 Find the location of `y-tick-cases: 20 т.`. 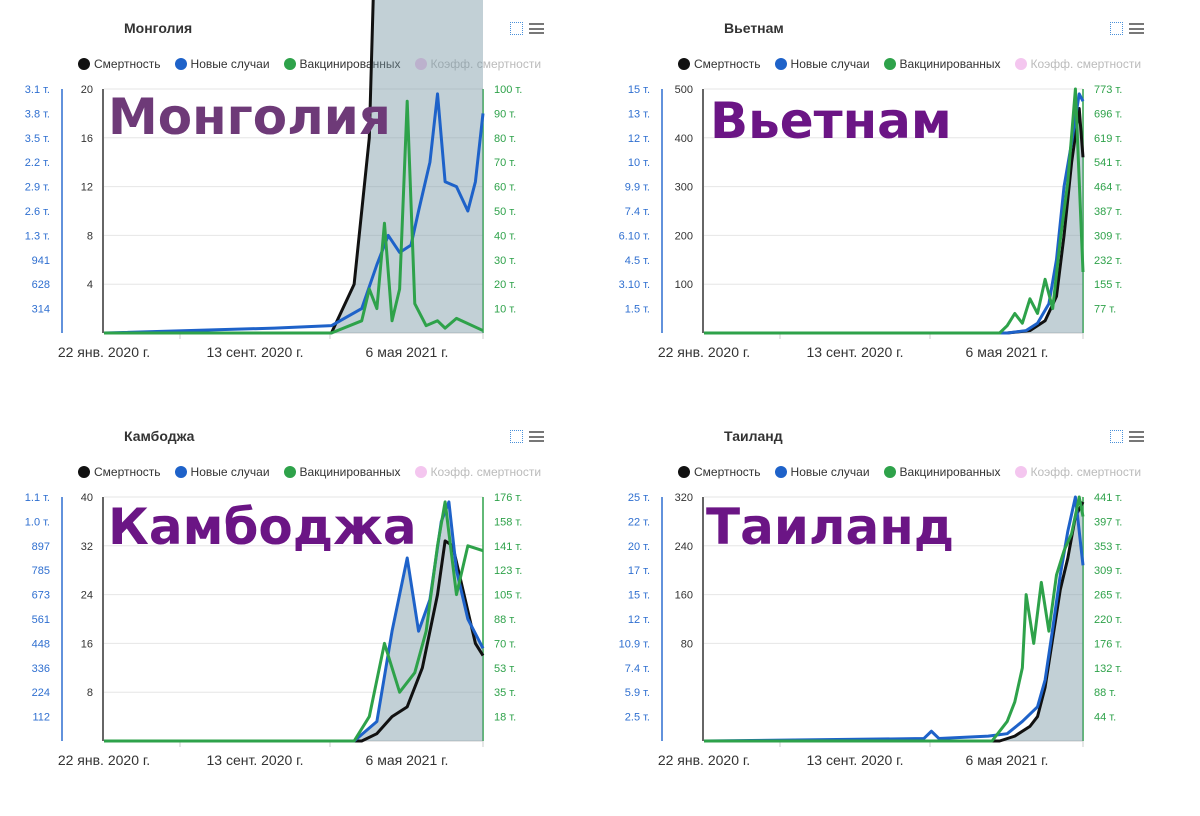

y-tick-cases: 20 т. is located at coordinates (639, 547).